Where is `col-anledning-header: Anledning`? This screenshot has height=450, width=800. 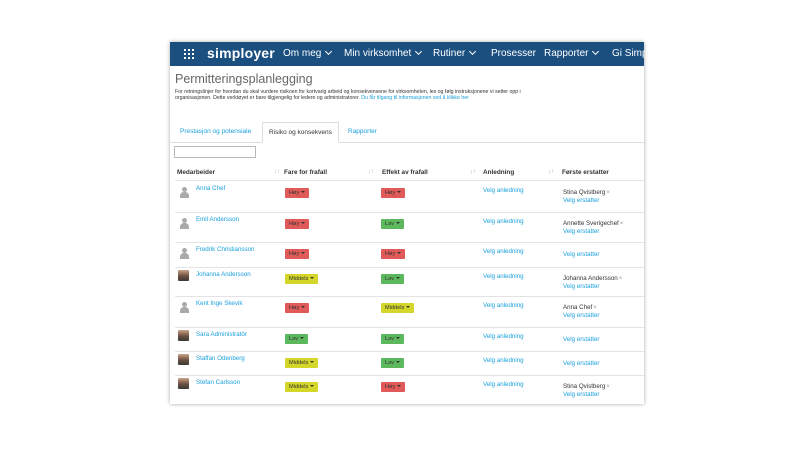 col-anledning-header: Anledning is located at coordinates (499, 172).